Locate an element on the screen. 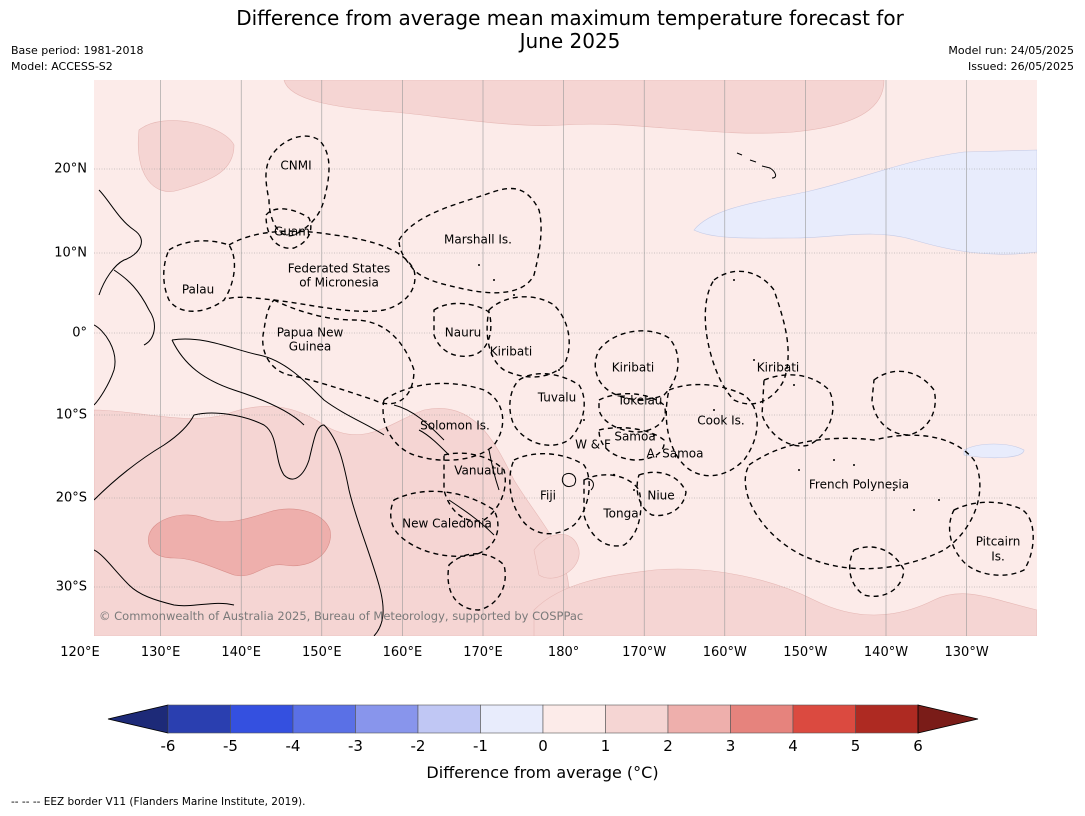 The image size is (1085, 816). y-tick-label: 10°N is located at coordinates (70, 253).